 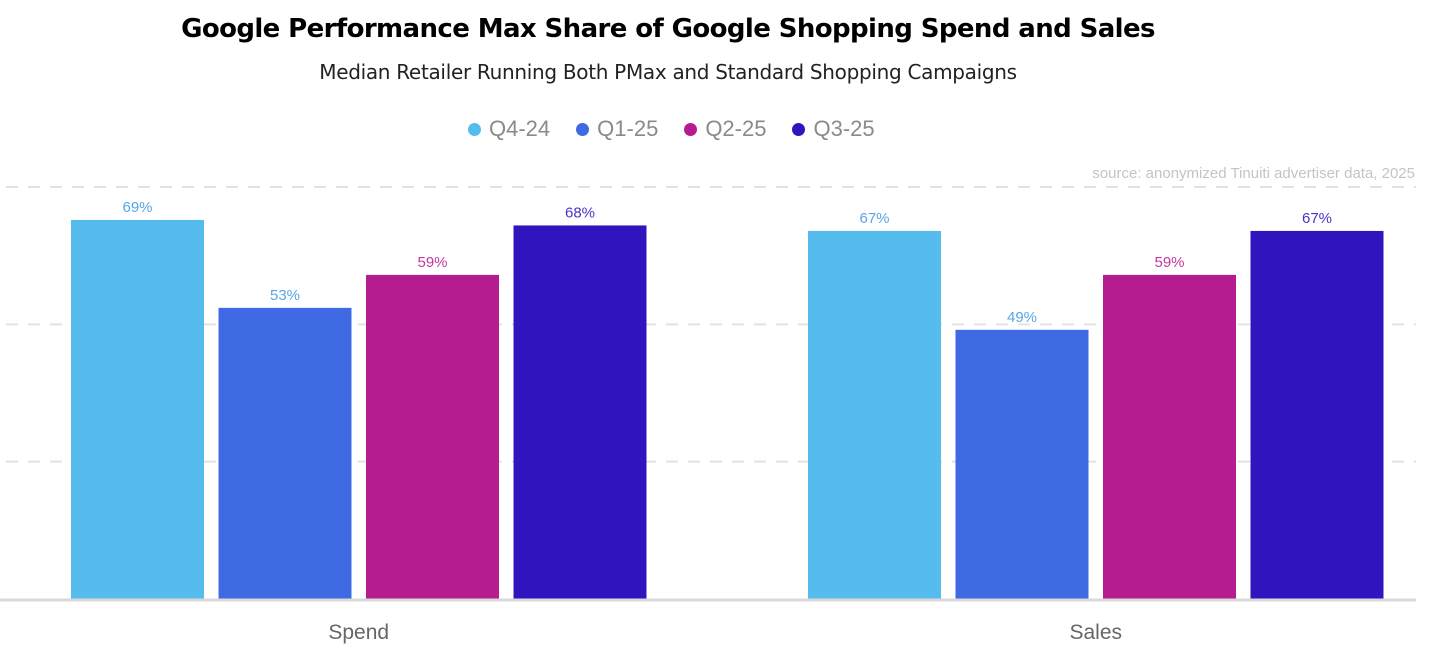 What do you see at coordinates (137, 409) in the screenshot?
I see `bar-q4-24-spend` at bounding box center [137, 409].